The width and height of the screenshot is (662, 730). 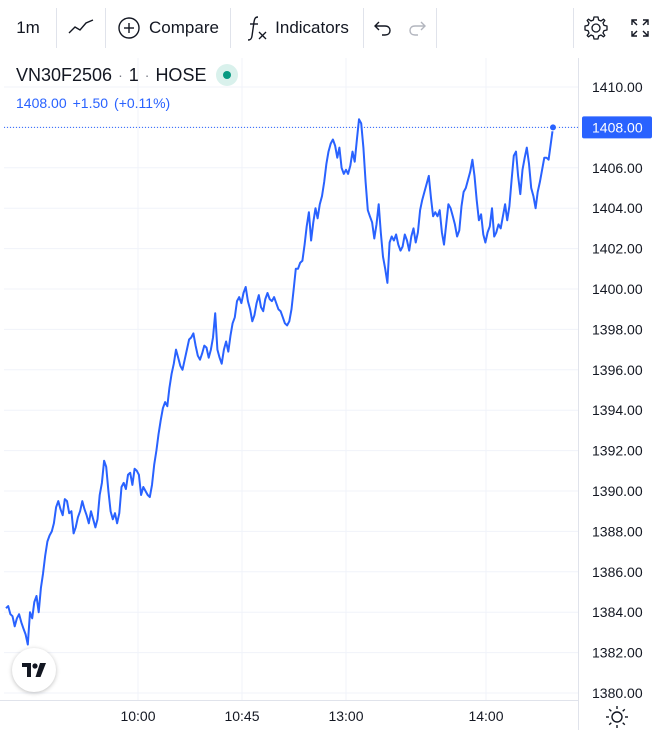 I want to click on undo-button, so click(x=382, y=28).